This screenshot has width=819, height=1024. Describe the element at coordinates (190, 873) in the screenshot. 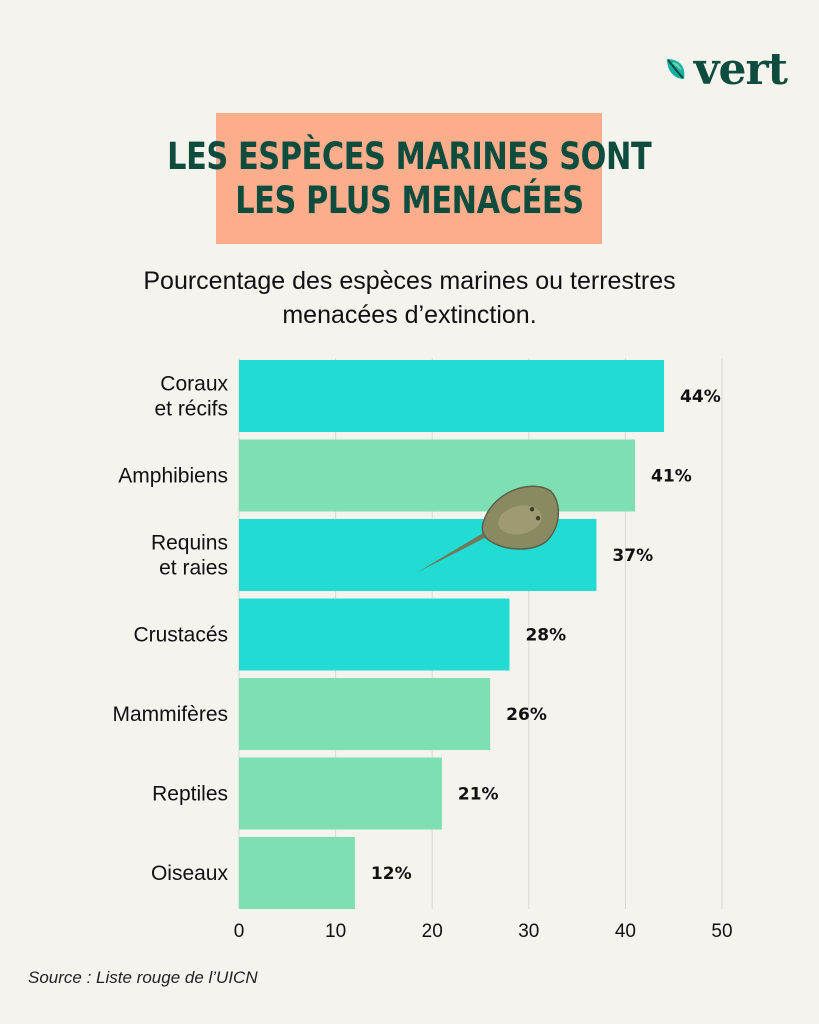

I see `category-label: Oiseaux` at that location.